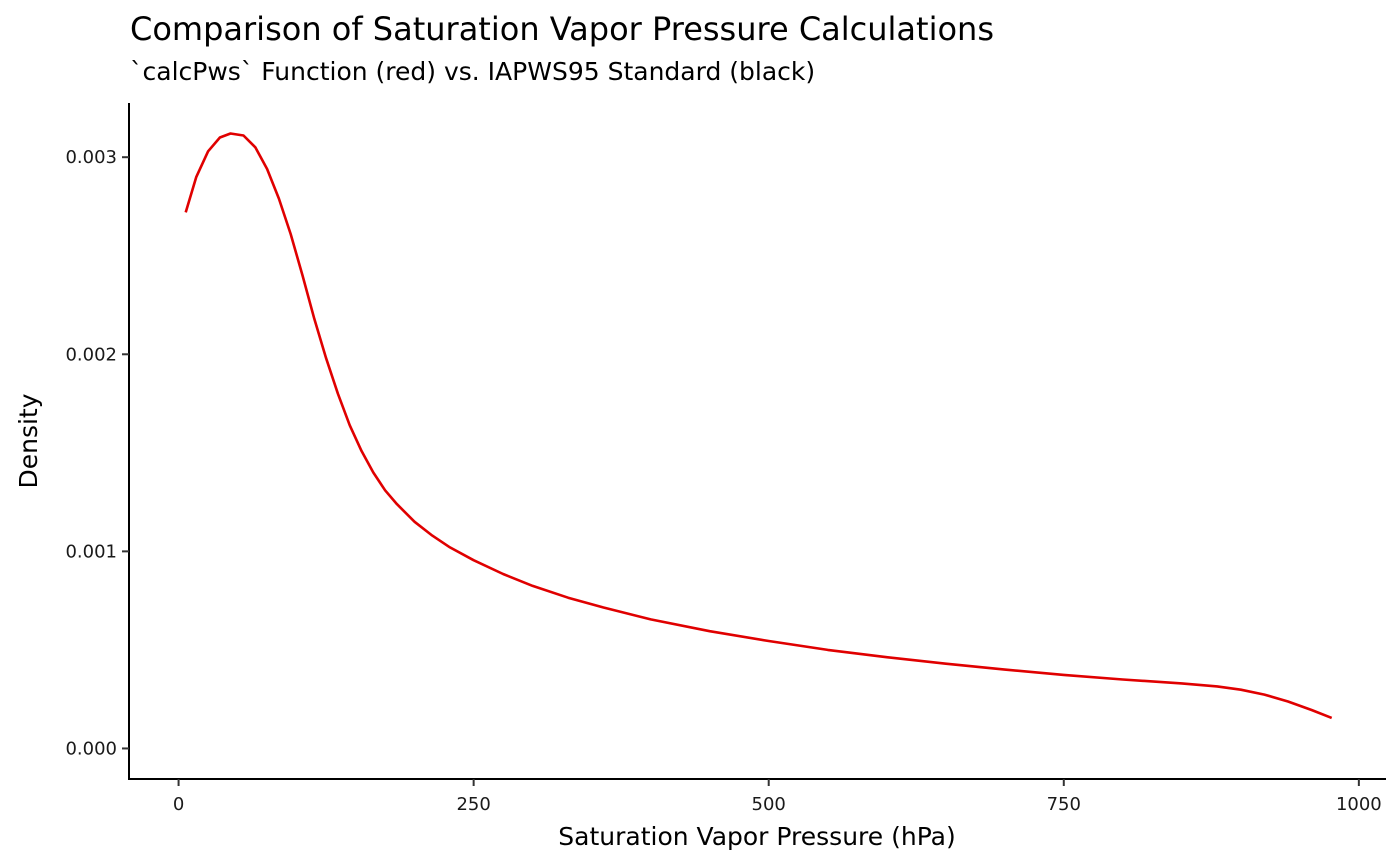 This screenshot has height=865, width=1400. Describe the element at coordinates (1359, 804) in the screenshot. I see `x-tick-label: 1000` at that location.